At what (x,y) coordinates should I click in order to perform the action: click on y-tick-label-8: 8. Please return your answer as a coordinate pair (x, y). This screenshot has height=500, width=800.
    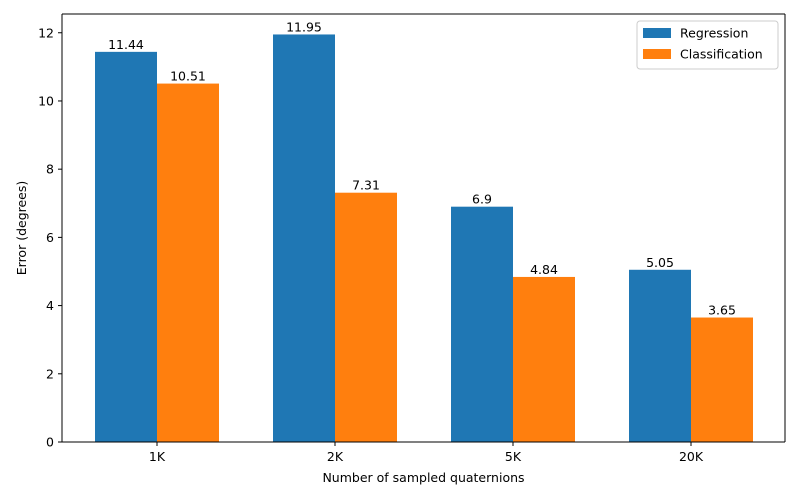
    Looking at the image, I should click on (50, 169).